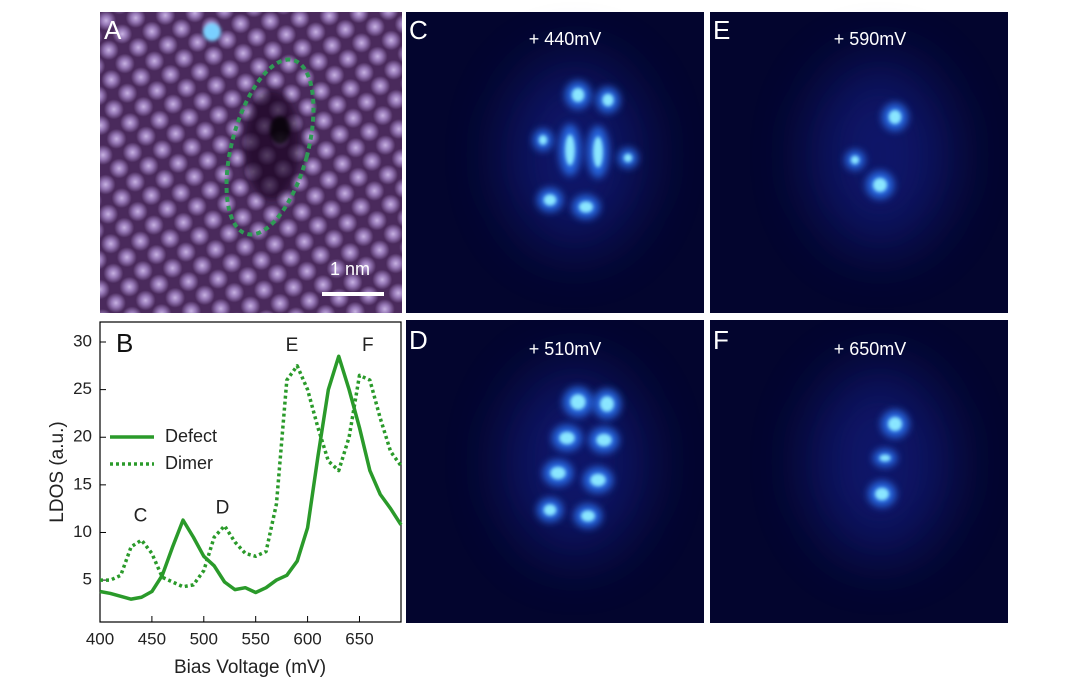 This screenshot has width=1080, height=685. What do you see at coordinates (82, 340) in the screenshot?
I see `y-tick-label: 30` at bounding box center [82, 340].